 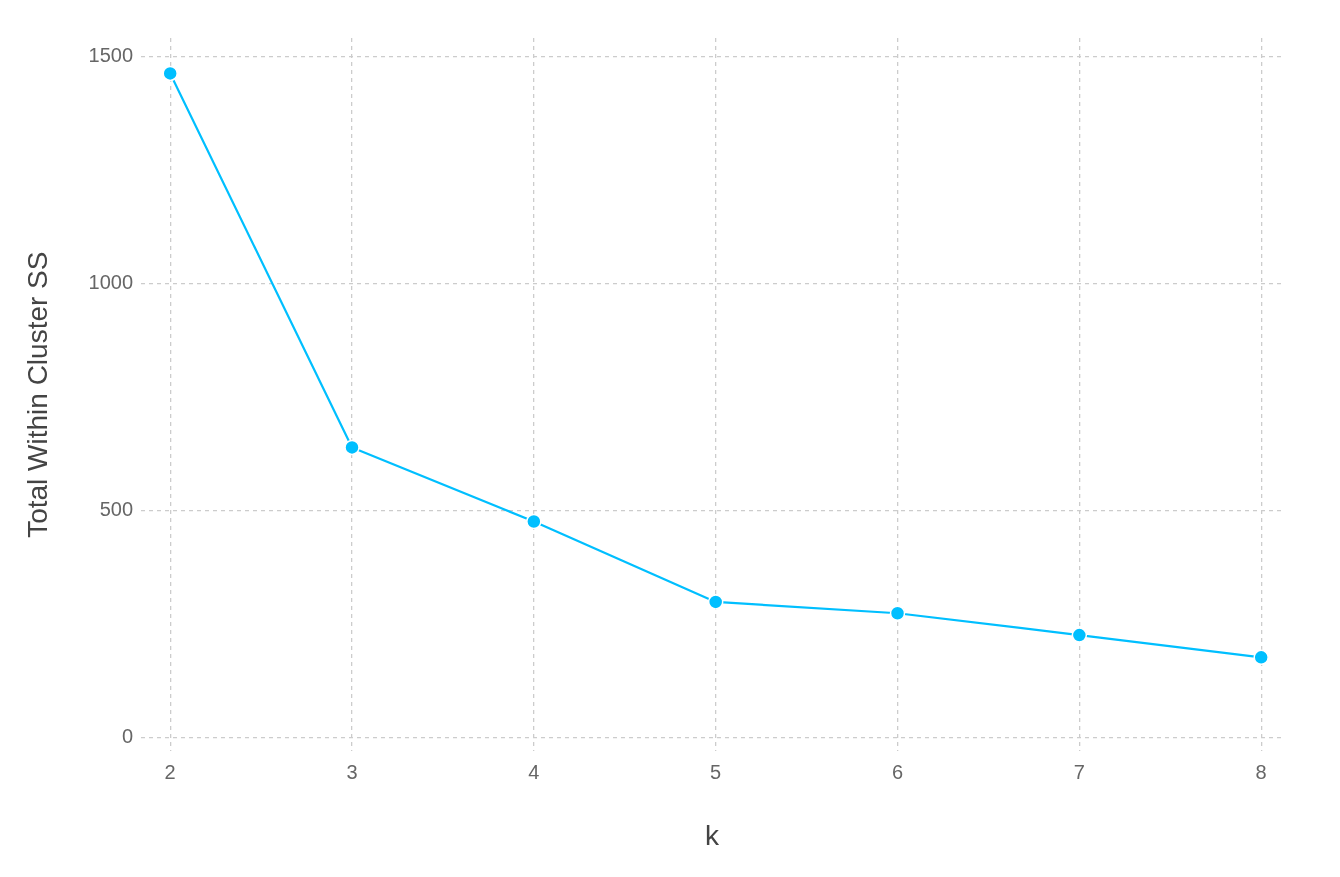 I want to click on x-tick-label: 2, so click(x=170, y=771).